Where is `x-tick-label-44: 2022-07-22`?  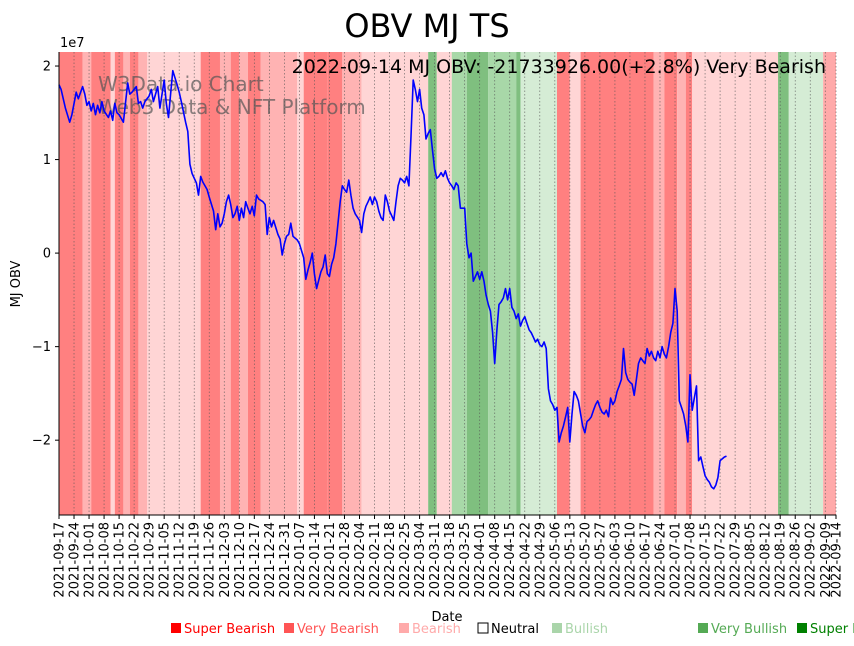 x-tick-label-44: 2022-07-22 is located at coordinates (721, 560).